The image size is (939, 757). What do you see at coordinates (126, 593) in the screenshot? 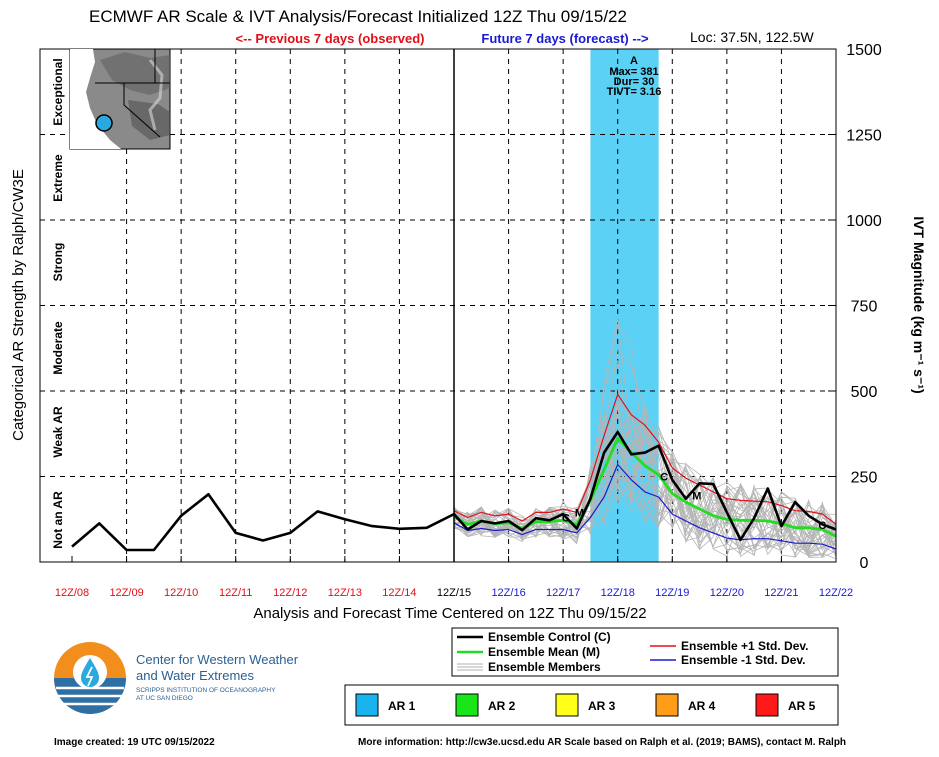
I see `x-tick-label: 12Z/09` at bounding box center [126, 593].